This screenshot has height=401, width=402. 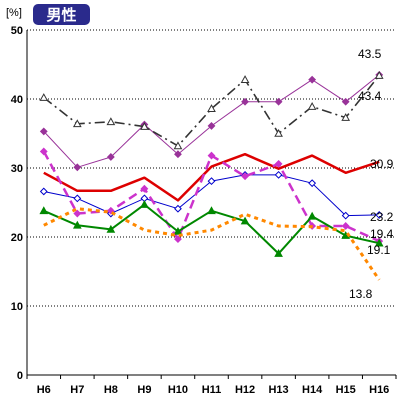 I want to click on x-tick-label: H6, so click(x=44, y=390).